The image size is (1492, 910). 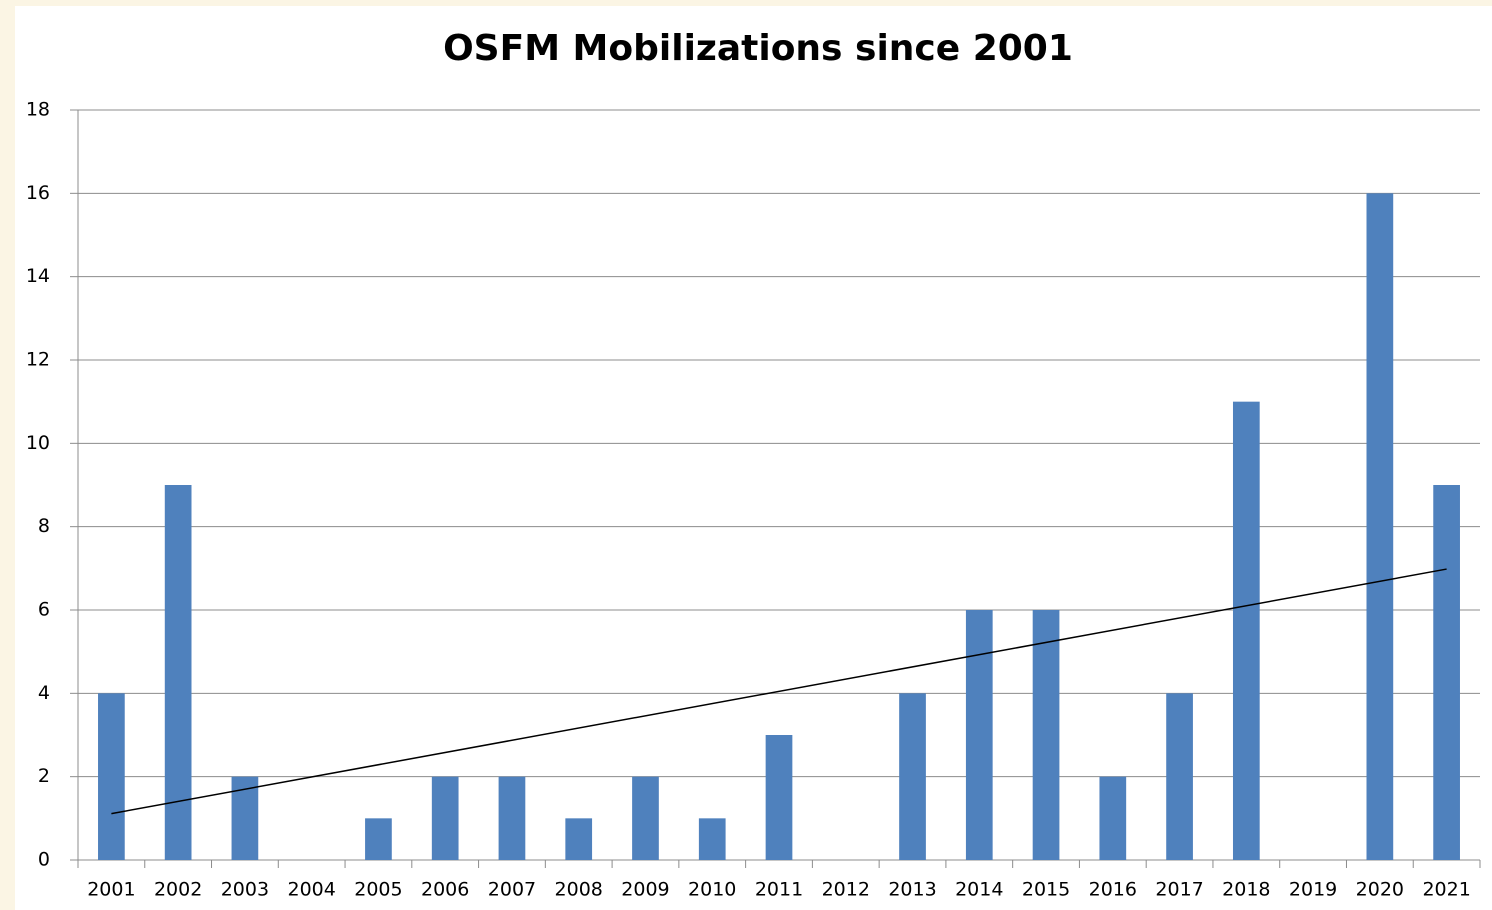 What do you see at coordinates (1313, 890) in the screenshot?
I see `x-tick-label: 2019` at bounding box center [1313, 890].